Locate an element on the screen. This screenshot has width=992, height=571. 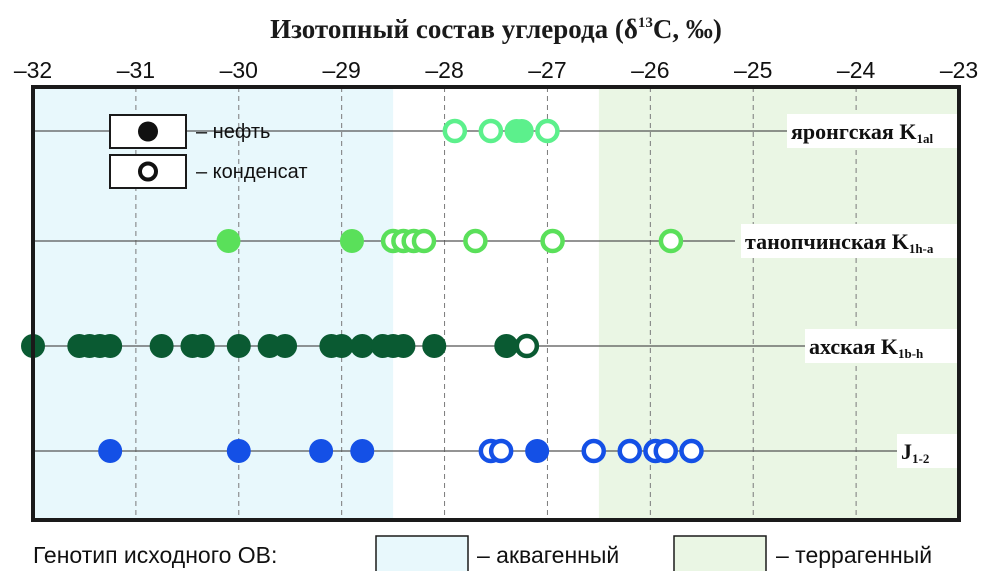
x-tick-label: –23 is located at coordinates (959, 70).